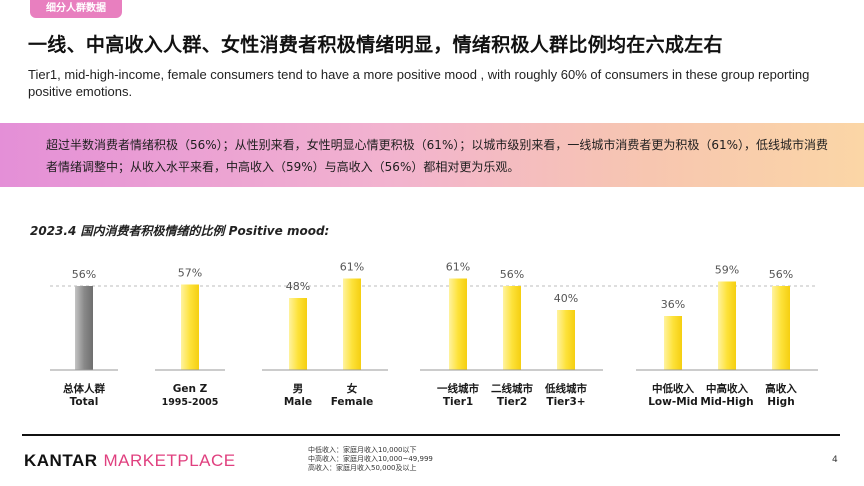 Image resolution: width=864 pixels, height=486 pixels. I want to click on kantar-marketplace-logo: KANTAR MARKETPLACE, so click(130, 461).